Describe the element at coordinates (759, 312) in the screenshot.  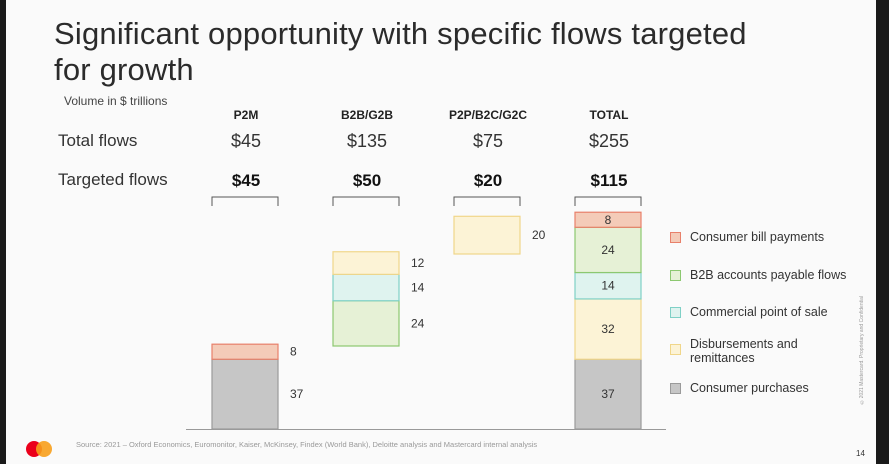
I see `legend-label: Commercial point of sale` at that location.